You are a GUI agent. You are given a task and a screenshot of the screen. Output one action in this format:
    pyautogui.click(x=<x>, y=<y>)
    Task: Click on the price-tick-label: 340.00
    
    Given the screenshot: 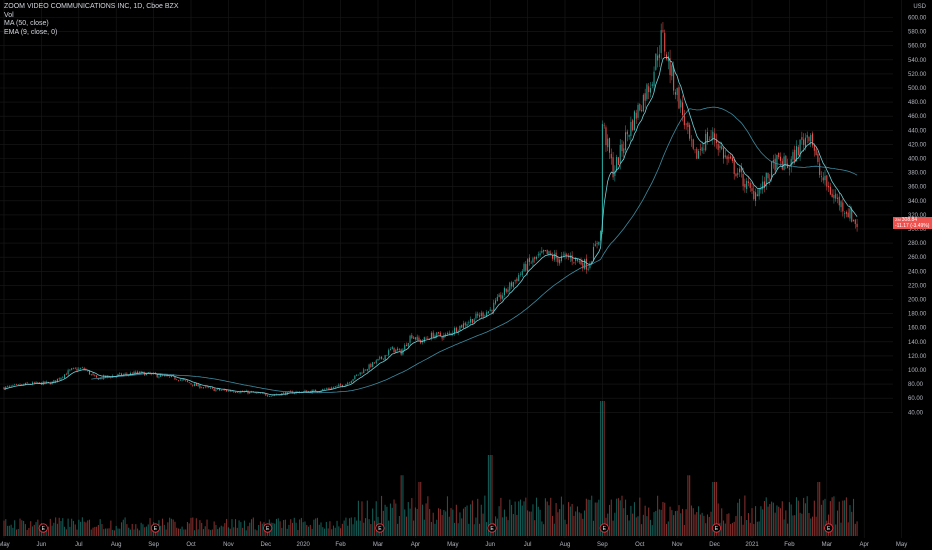 What is the action you would take?
    pyautogui.click(x=917, y=202)
    